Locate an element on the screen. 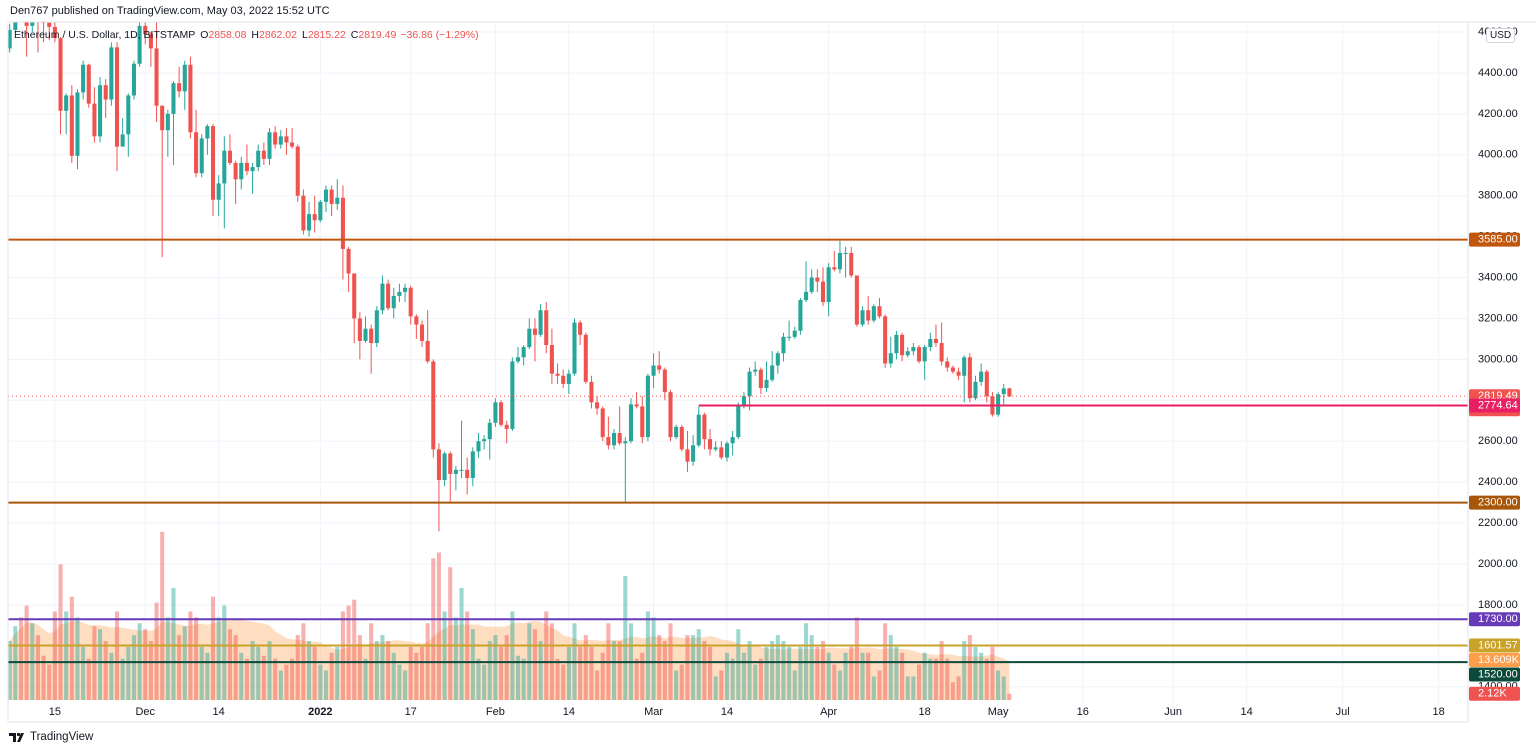 This screenshot has height=754, width=1536. y-tick-label: 3800.00 is located at coordinates (1498, 196).